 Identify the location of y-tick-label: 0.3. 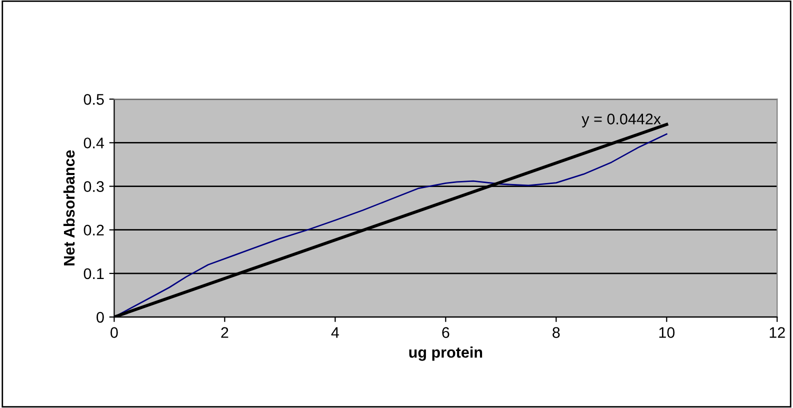
(94, 186).